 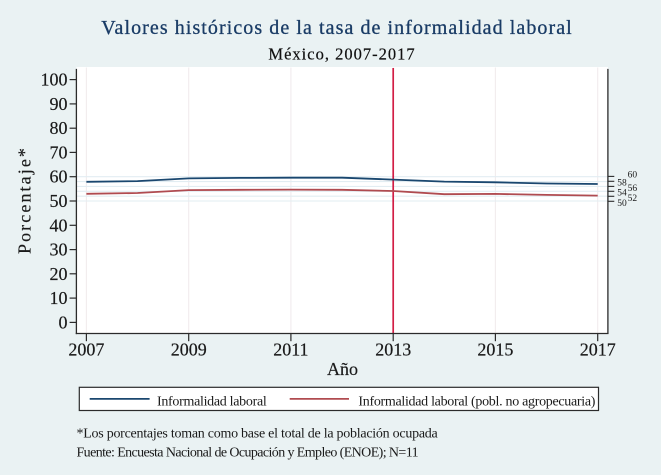 What do you see at coordinates (495, 350) in the screenshot?
I see `svg-text: 2015` at bounding box center [495, 350].